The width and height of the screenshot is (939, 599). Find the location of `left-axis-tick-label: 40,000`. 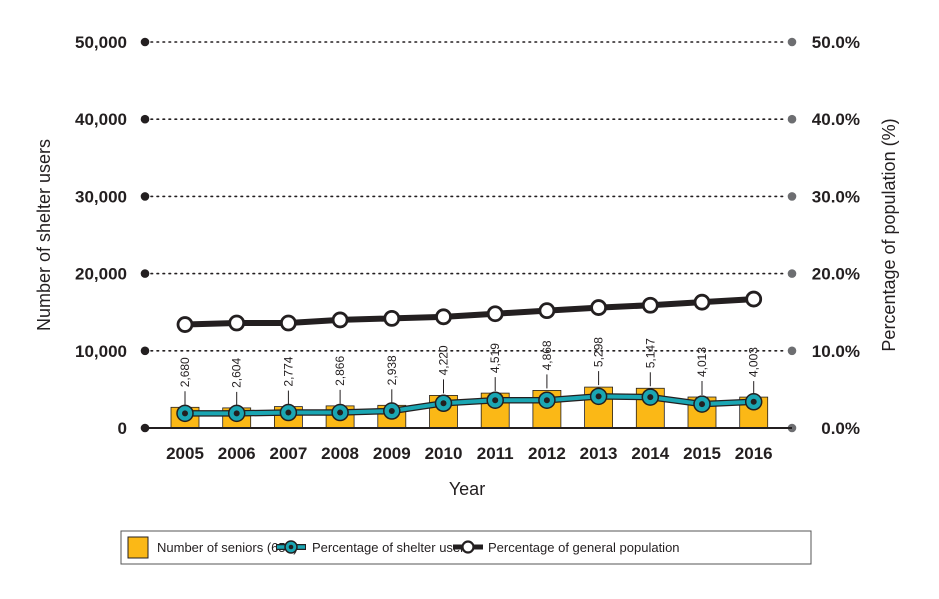

left-axis-tick-label: 40,000 is located at coordinates (101, 119).